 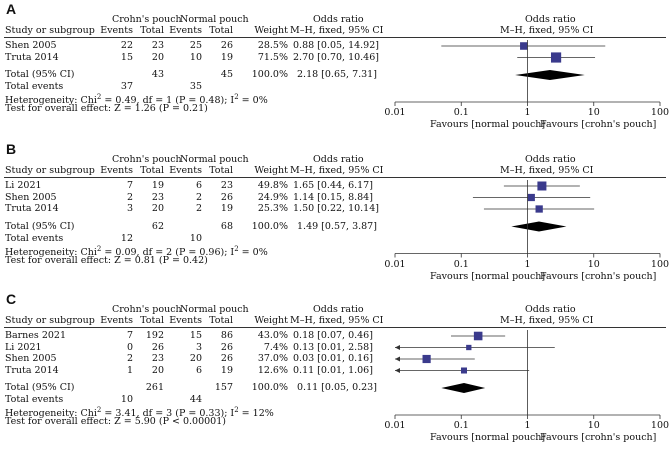 I want to click on events2-value: 10, so click(x=195, y=57).